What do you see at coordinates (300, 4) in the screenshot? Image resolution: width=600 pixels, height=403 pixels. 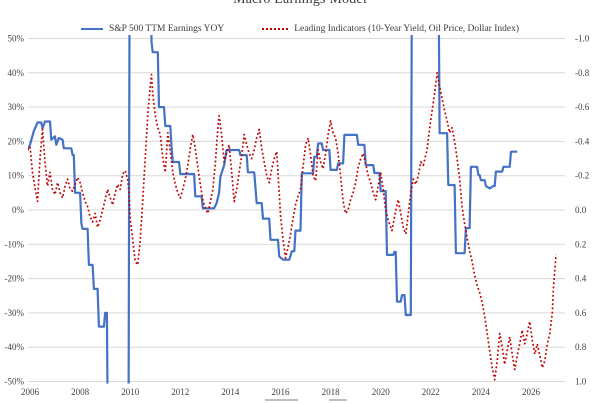 I see `chart-title: Macro Earnings Model` at bounding box center [300, 4].